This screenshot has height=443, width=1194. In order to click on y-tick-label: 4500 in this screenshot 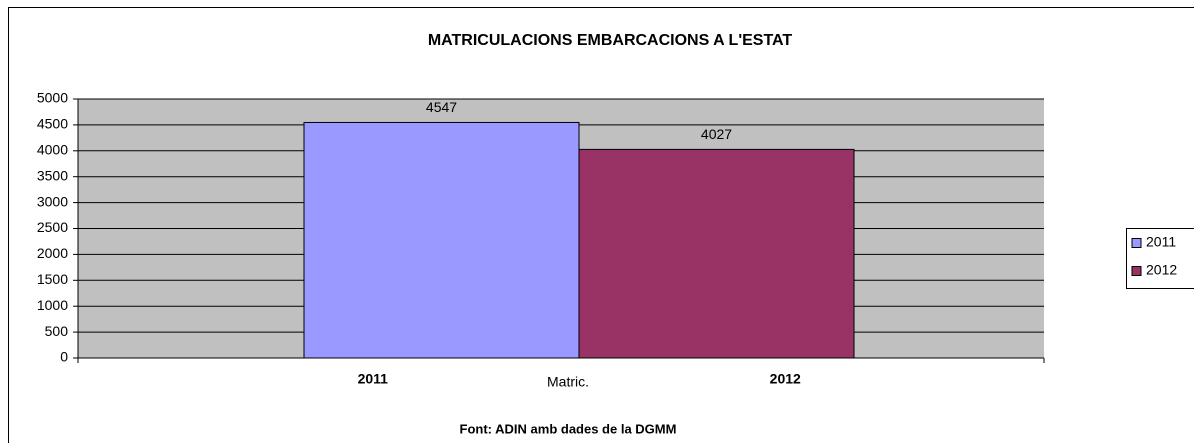, I will do `click(52, 124)`.